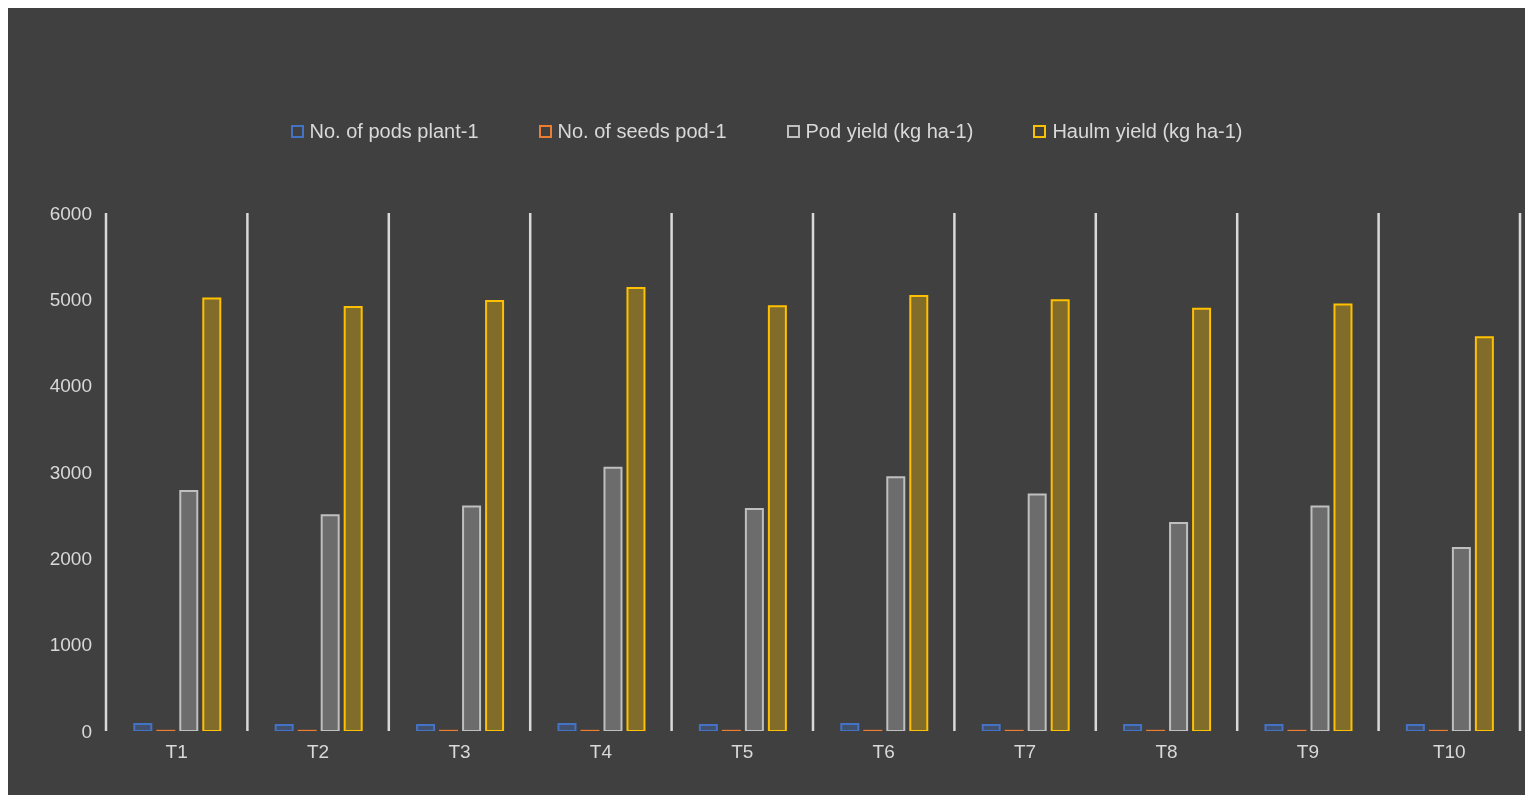 The image size is (1533, 795). I want to click on x-tick-label: T6, so click(883, 752).